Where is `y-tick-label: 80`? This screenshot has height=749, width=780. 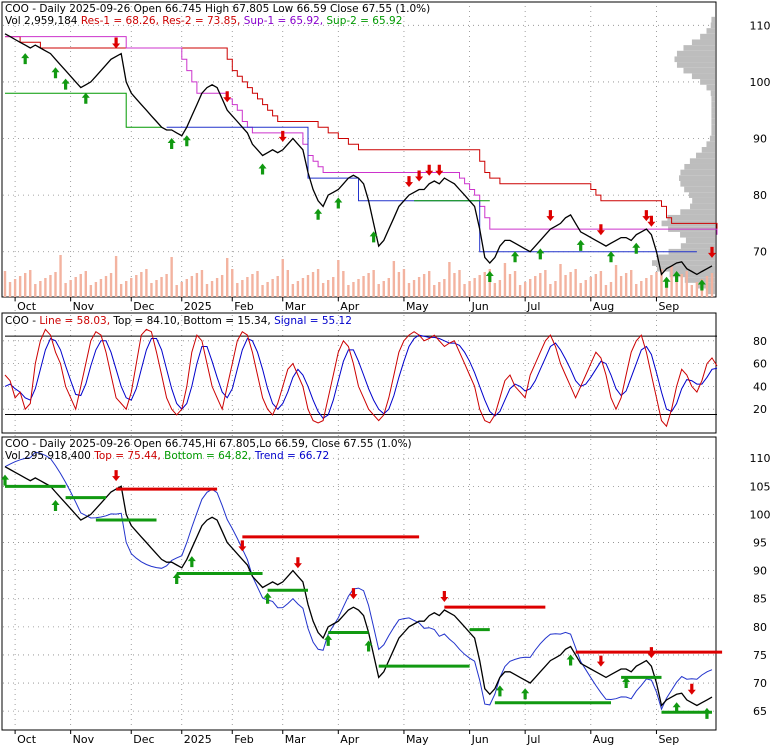 y-tick-label: 80 is located at coordinates (760, 341).